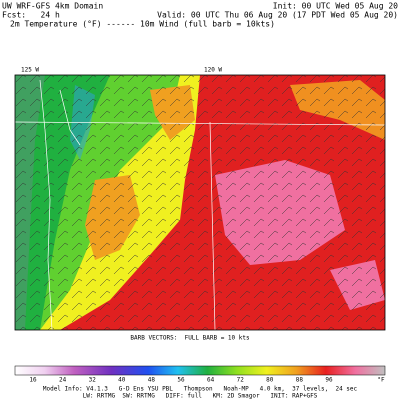 This screenshot has width=400, height=404. Describe the element at coordinates (181, 380) in the screenshot. I see `colorbar-label: 56` at that location.